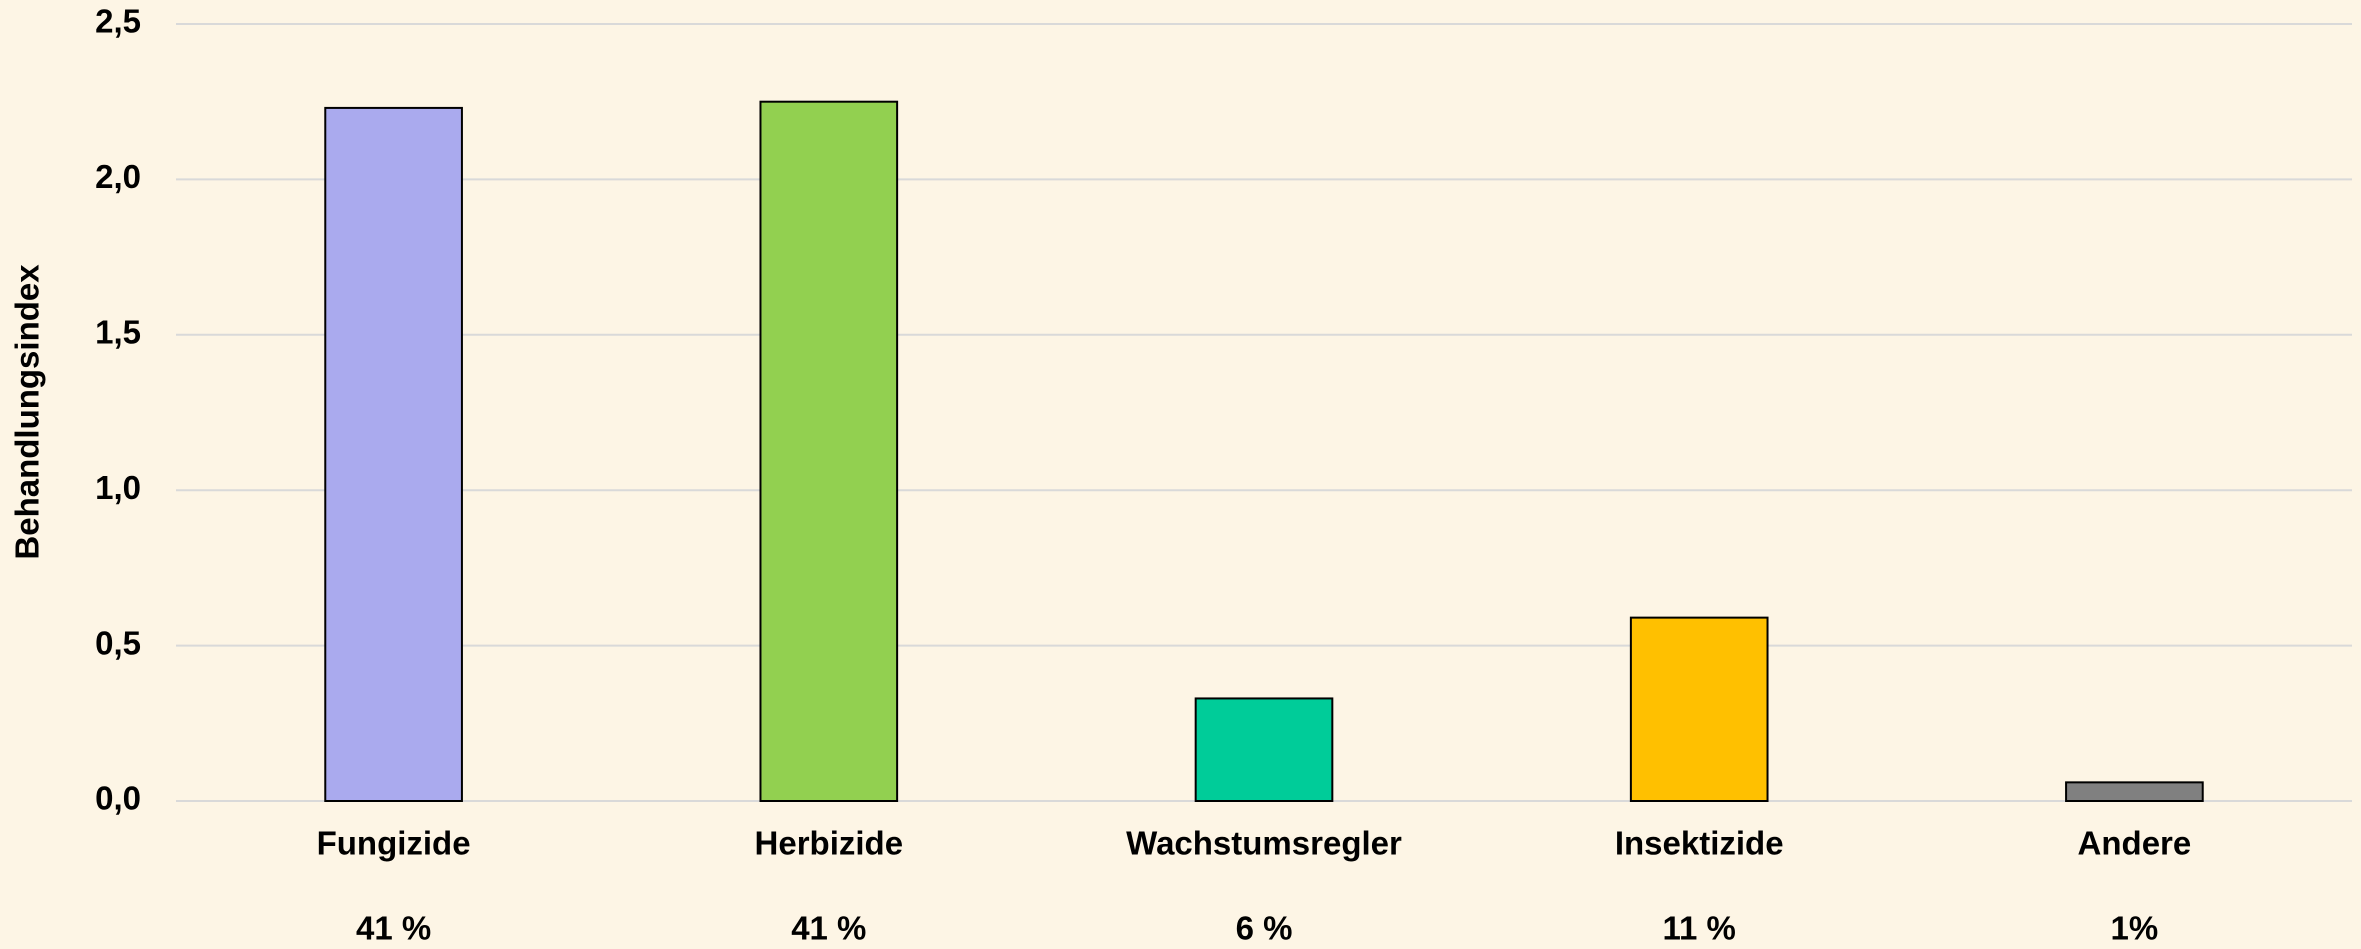  I want to click on y-tick-label: 1,5, so click(118, 332).